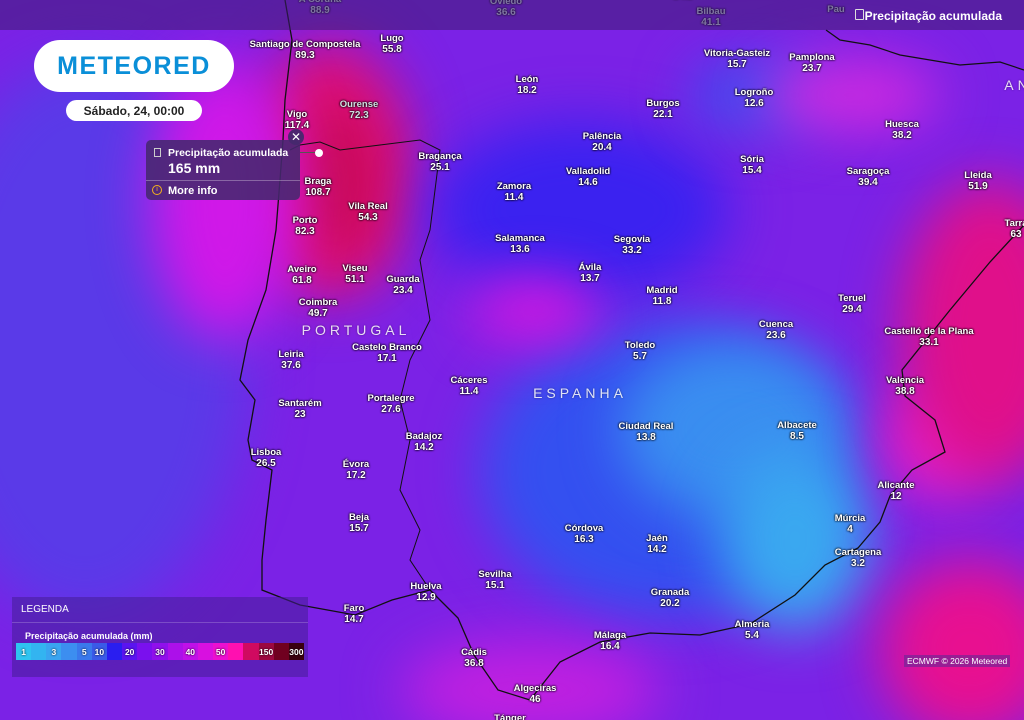 The width and height of the screenshot is (1024, 720). I want to click on city-label: Vila Real 54.3, so click(367, 212).